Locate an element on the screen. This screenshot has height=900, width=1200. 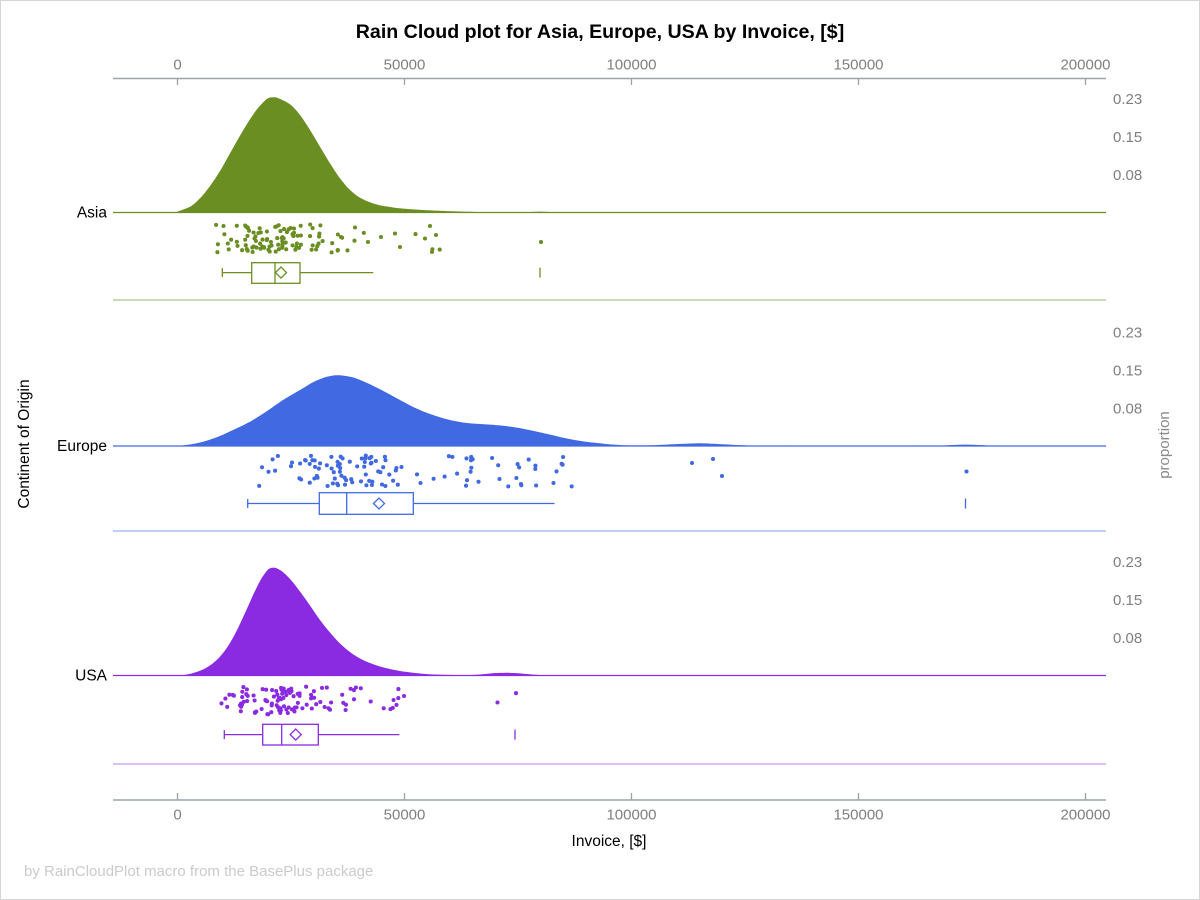
svg-text: Asia is located at coordinates (92, 213).